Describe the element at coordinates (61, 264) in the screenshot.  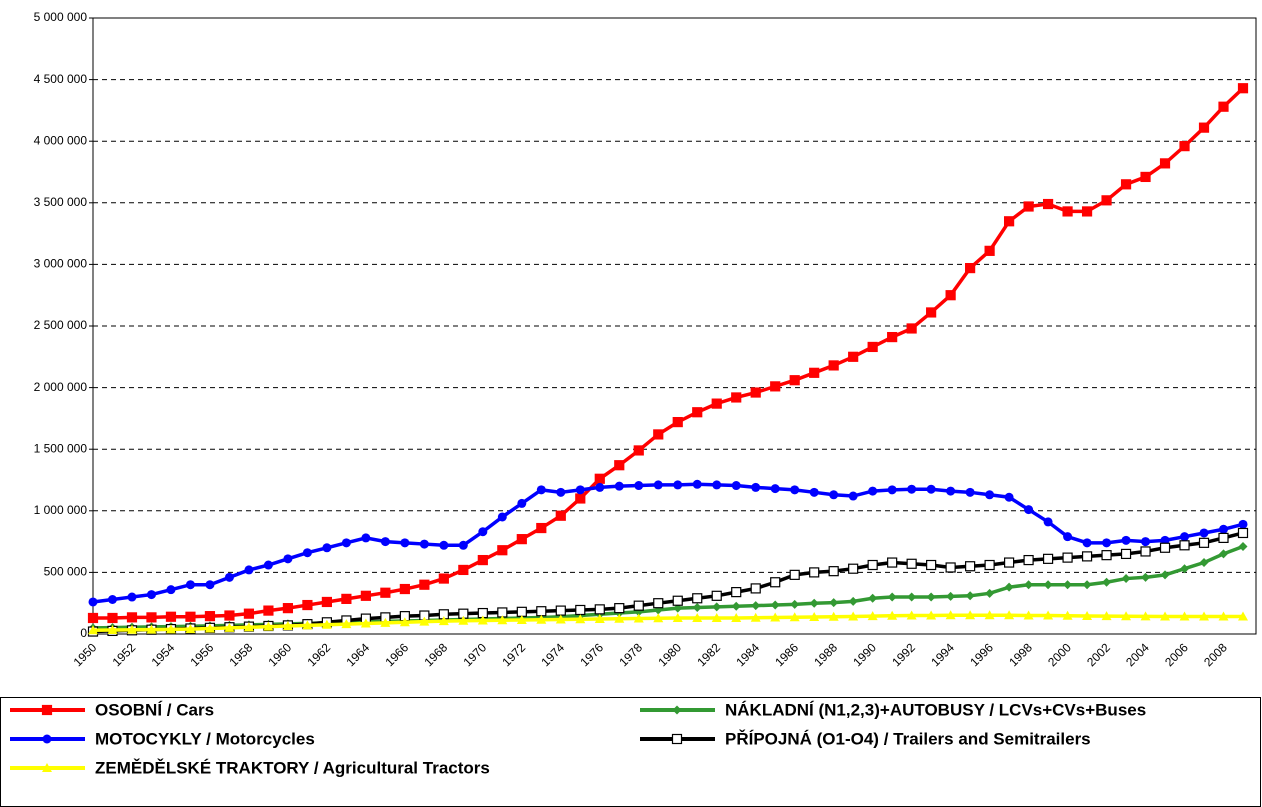
I see `y-tick-label: 3 000 000` at that location.